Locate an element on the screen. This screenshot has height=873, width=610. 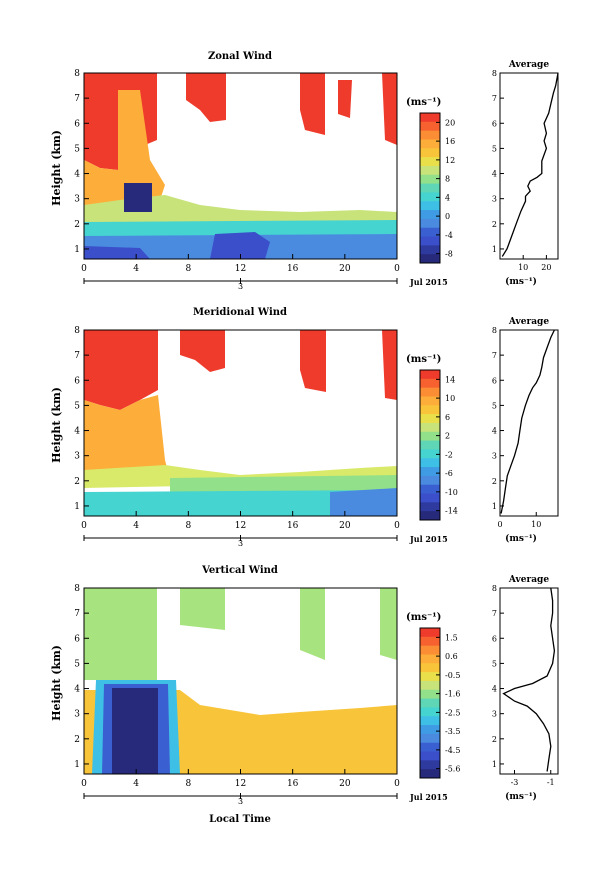
profile-y-tick-label: 1 is located at coordinates (494, 764).